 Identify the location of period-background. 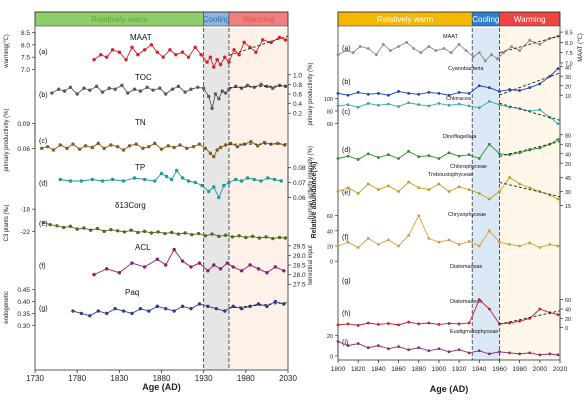
(529, 194).